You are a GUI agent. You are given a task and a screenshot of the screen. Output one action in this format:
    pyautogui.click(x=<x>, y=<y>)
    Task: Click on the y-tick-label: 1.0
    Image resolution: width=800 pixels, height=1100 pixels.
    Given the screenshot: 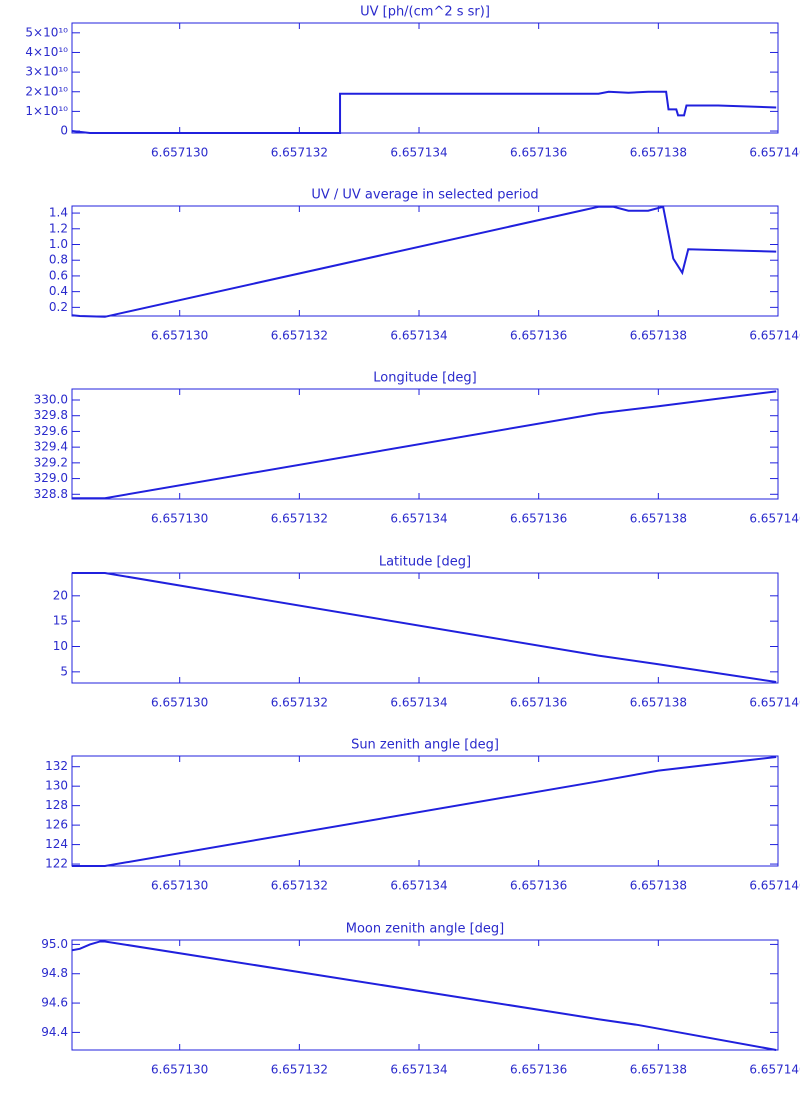 What is the action you would take?
    pyautogui.click(x=58, y=244)
    